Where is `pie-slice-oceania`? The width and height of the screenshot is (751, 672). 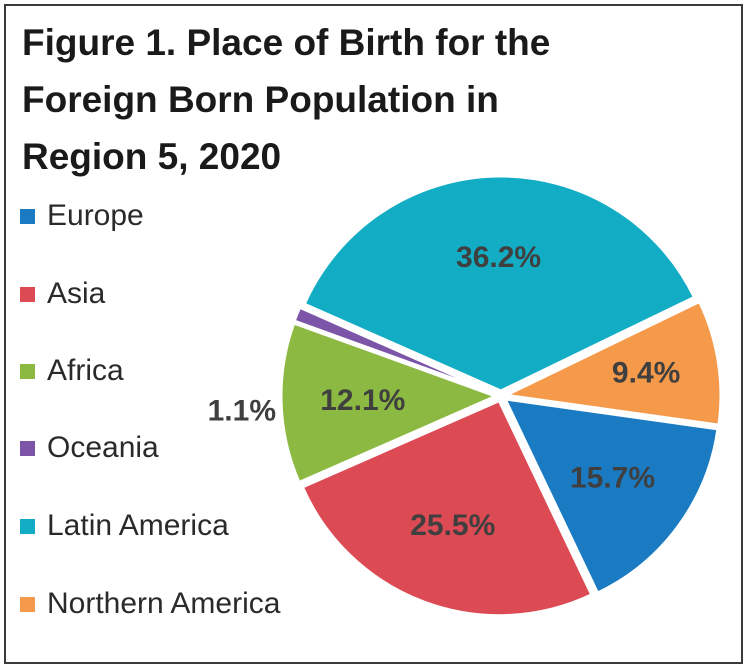
pie-slice-oceania is located at coordinates (394, 350).